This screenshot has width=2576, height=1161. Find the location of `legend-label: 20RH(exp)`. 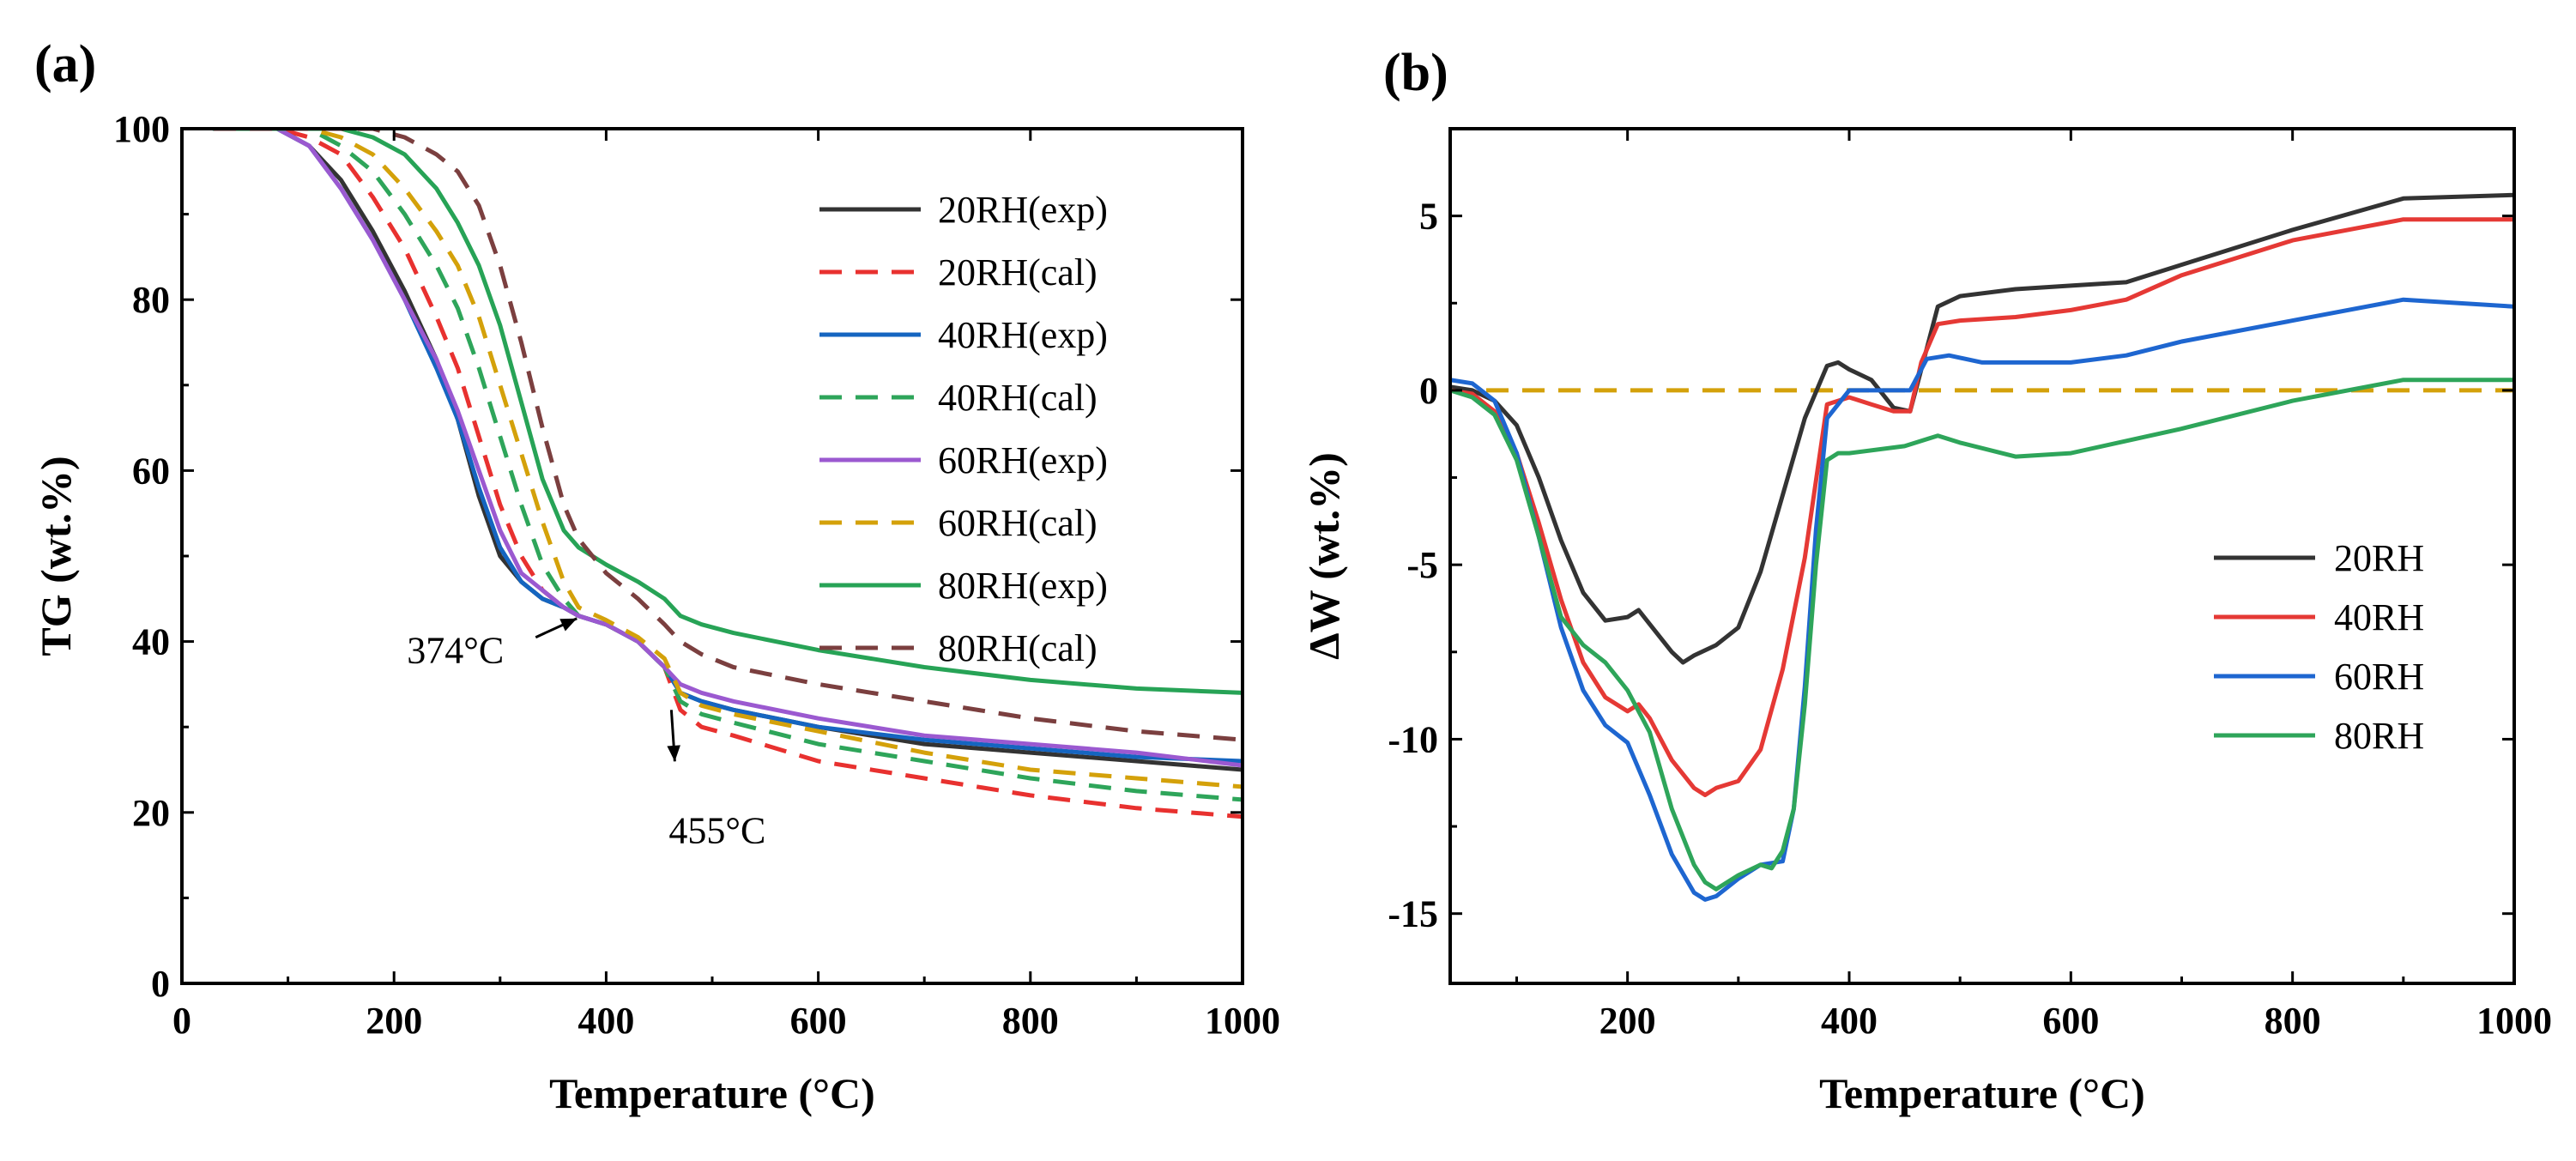

legend-label: 20RH(exp) is located at coordinates (1023, 210).